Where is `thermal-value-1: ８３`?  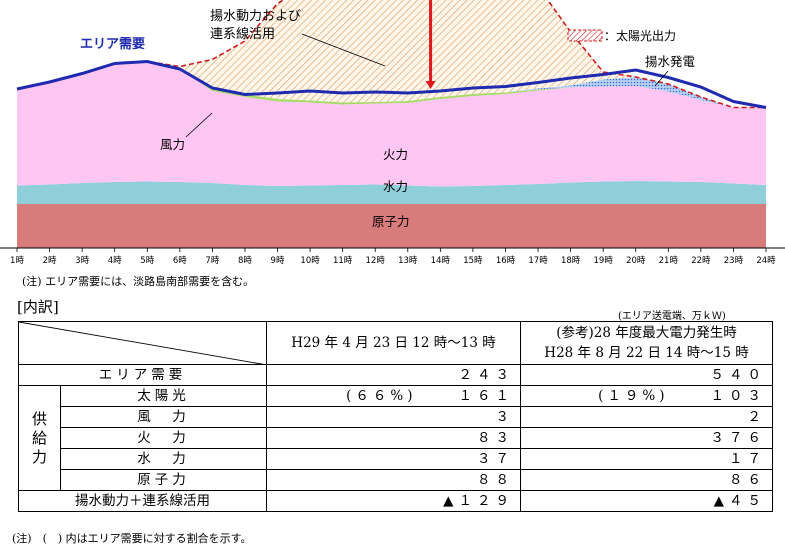 thermal-value-1: ８３ is located at coordinates (393, 438).